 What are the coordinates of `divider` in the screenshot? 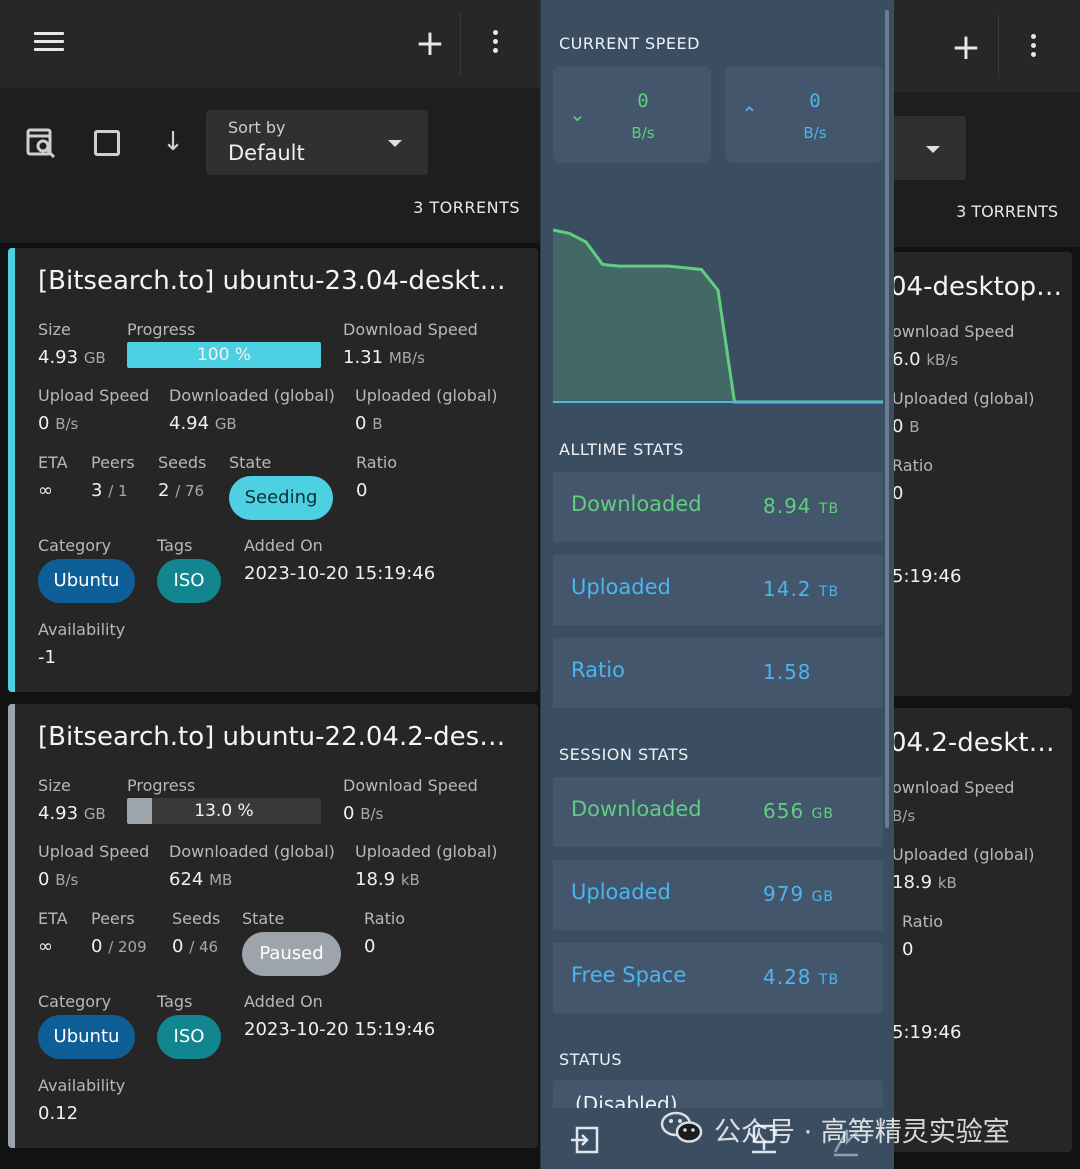 It's located at (998, 46).